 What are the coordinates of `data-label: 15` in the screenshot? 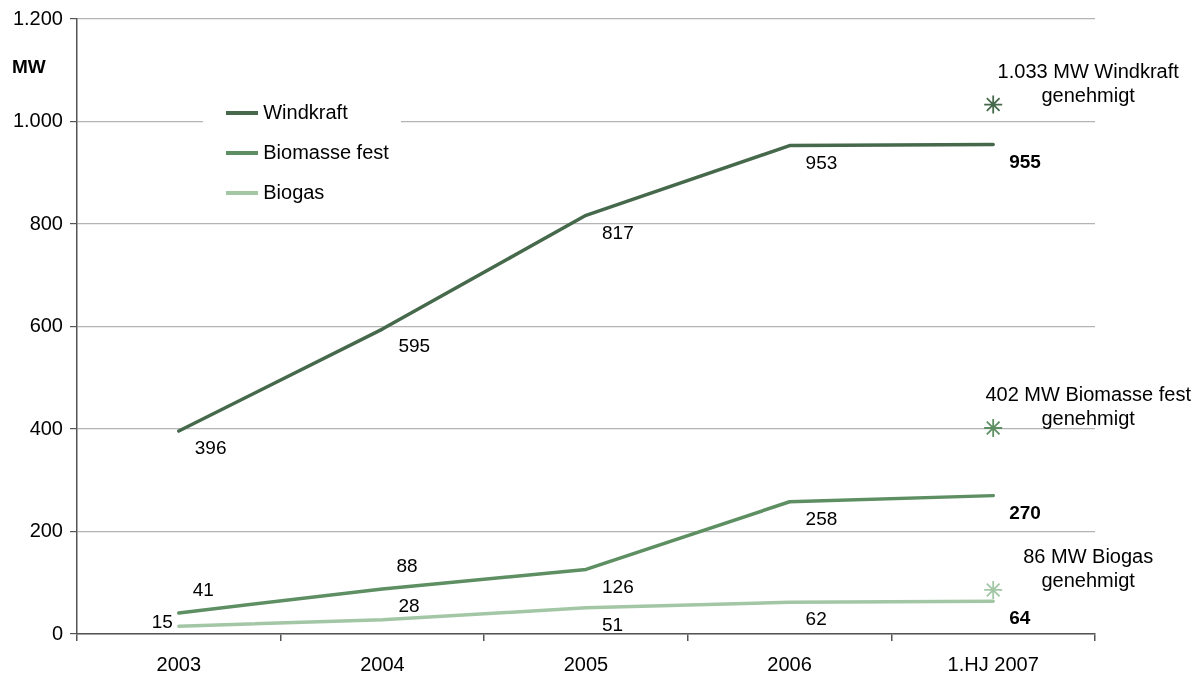 It's located at (162, 621).